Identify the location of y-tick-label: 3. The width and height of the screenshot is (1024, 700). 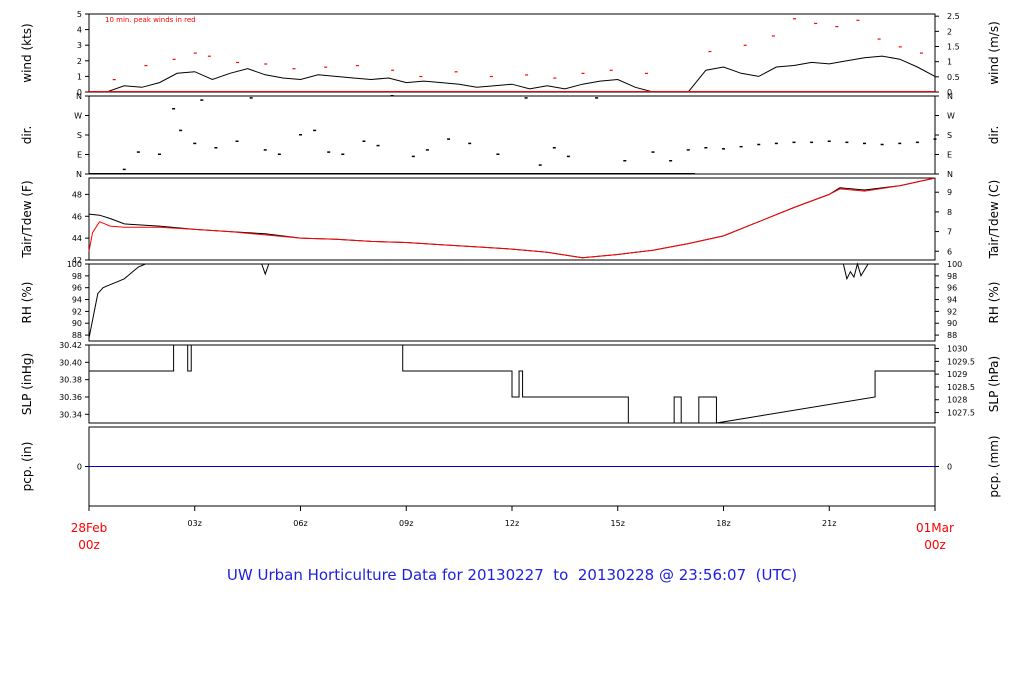
(79, 45).